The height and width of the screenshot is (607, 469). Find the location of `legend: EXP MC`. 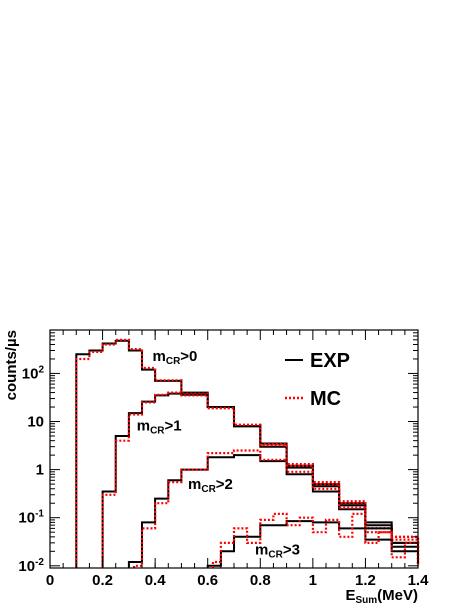

legend: EXP MC is located at coordinates (317, 380).